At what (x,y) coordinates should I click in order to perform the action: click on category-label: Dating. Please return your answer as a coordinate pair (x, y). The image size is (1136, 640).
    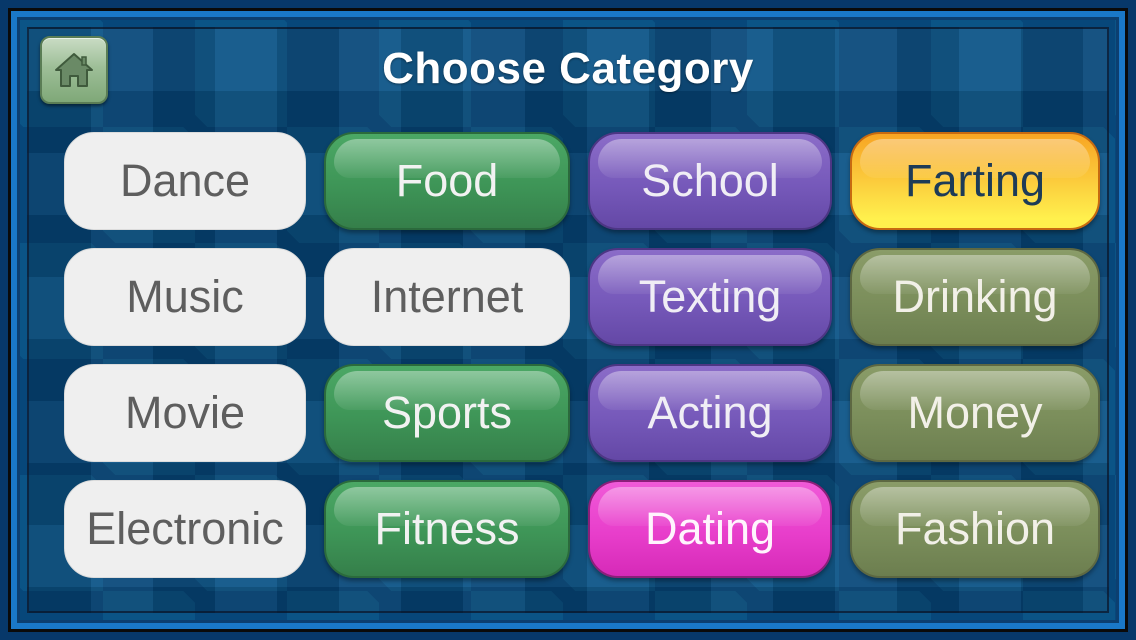
    Looking at the image, I should click on (710, 528).